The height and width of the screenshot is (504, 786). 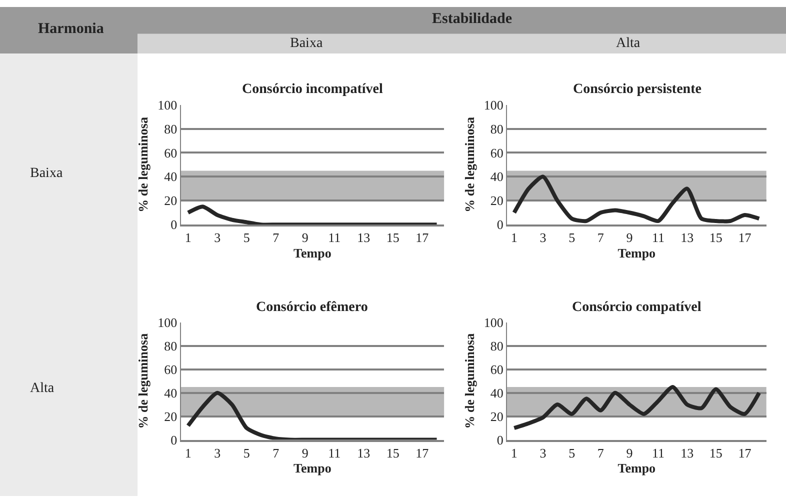 I want to click on chart-title: Consórcio efêmero, so click(x=312, y=307).